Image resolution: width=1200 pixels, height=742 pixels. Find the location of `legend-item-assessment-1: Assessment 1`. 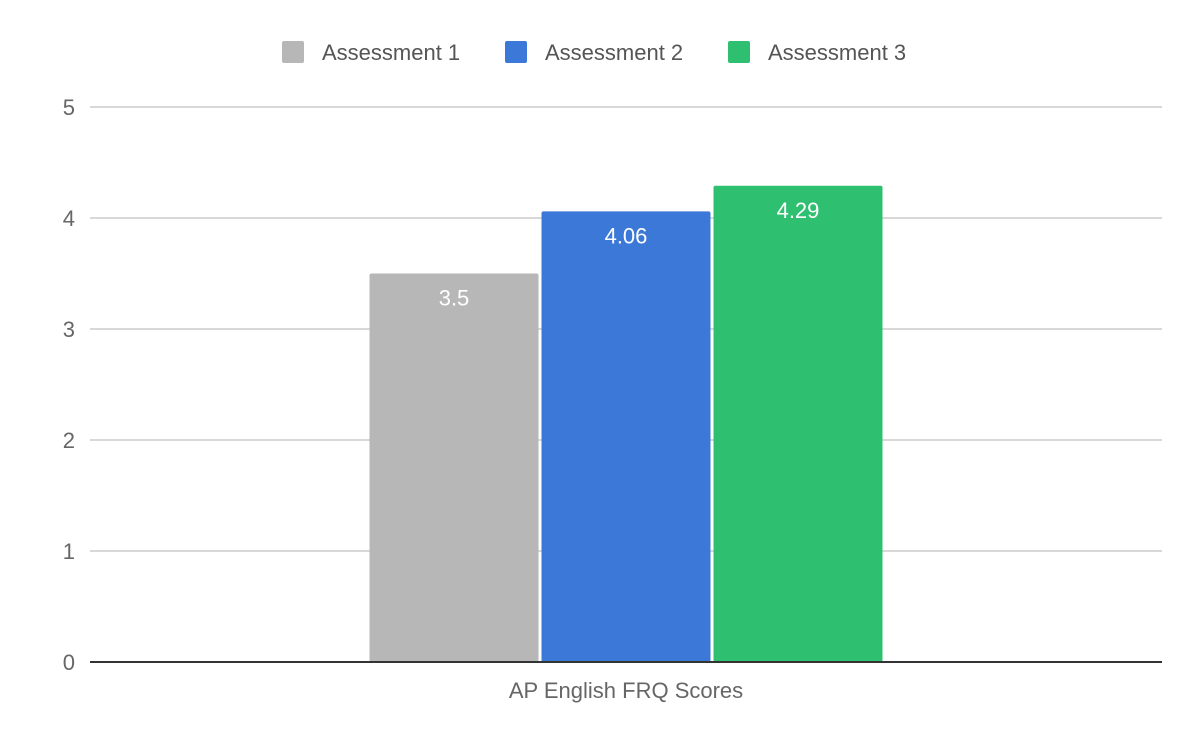

legend-item-assessment-1: Assessment 1 is located at coordinates (371, 52).